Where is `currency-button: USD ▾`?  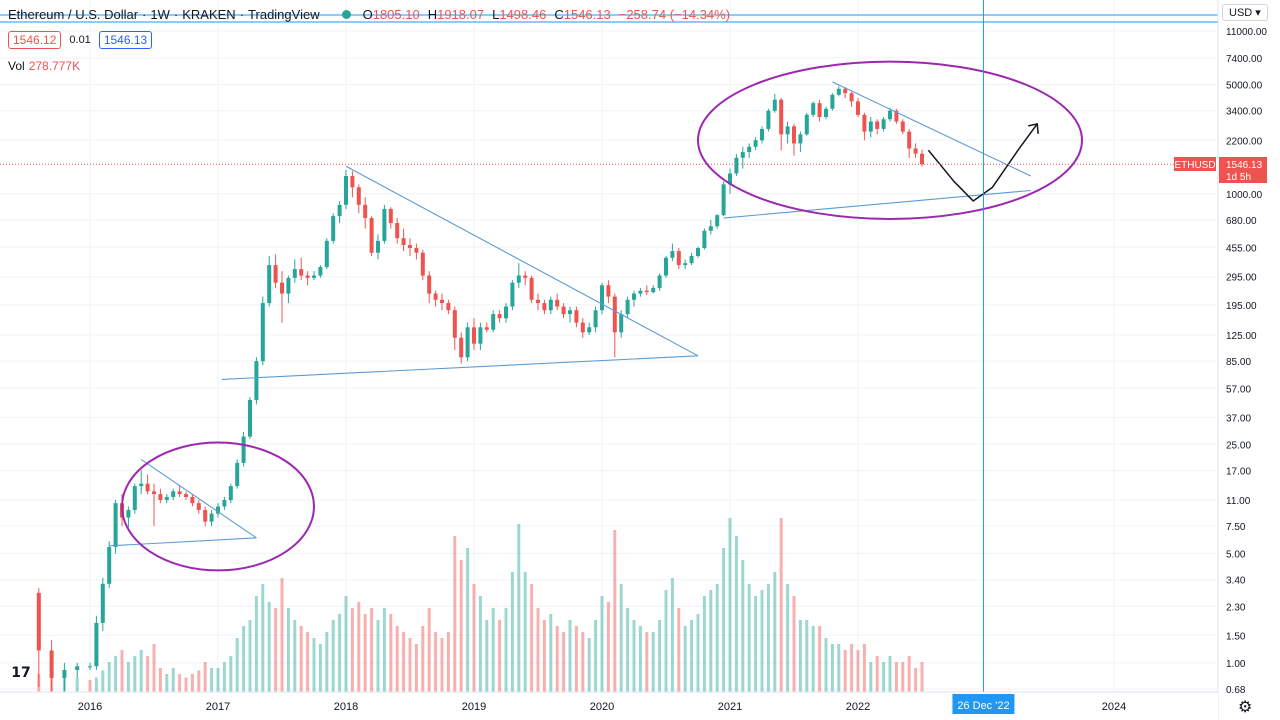 currency-button: USD ▾ is located at coordinates (1245, 12).